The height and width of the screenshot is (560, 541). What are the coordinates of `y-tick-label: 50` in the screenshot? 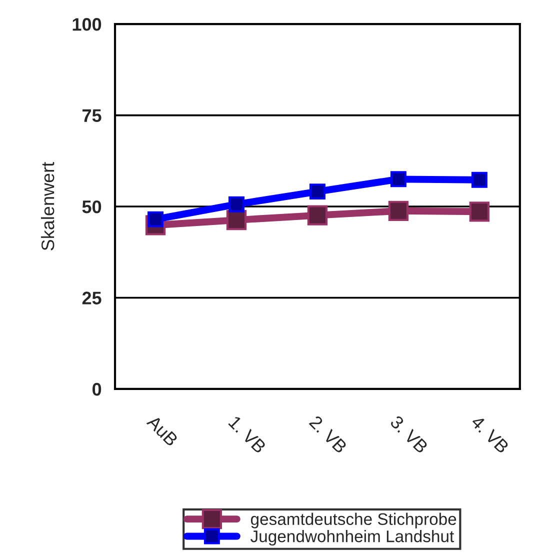 It's located at (92, 207).